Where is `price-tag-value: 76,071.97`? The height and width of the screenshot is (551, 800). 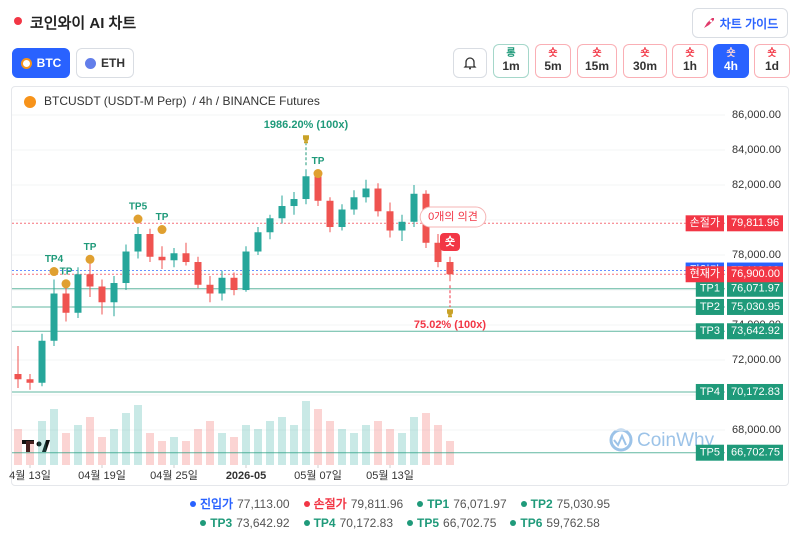
price-tag-value: 76,071.97 is located at coordinates (755, 289).